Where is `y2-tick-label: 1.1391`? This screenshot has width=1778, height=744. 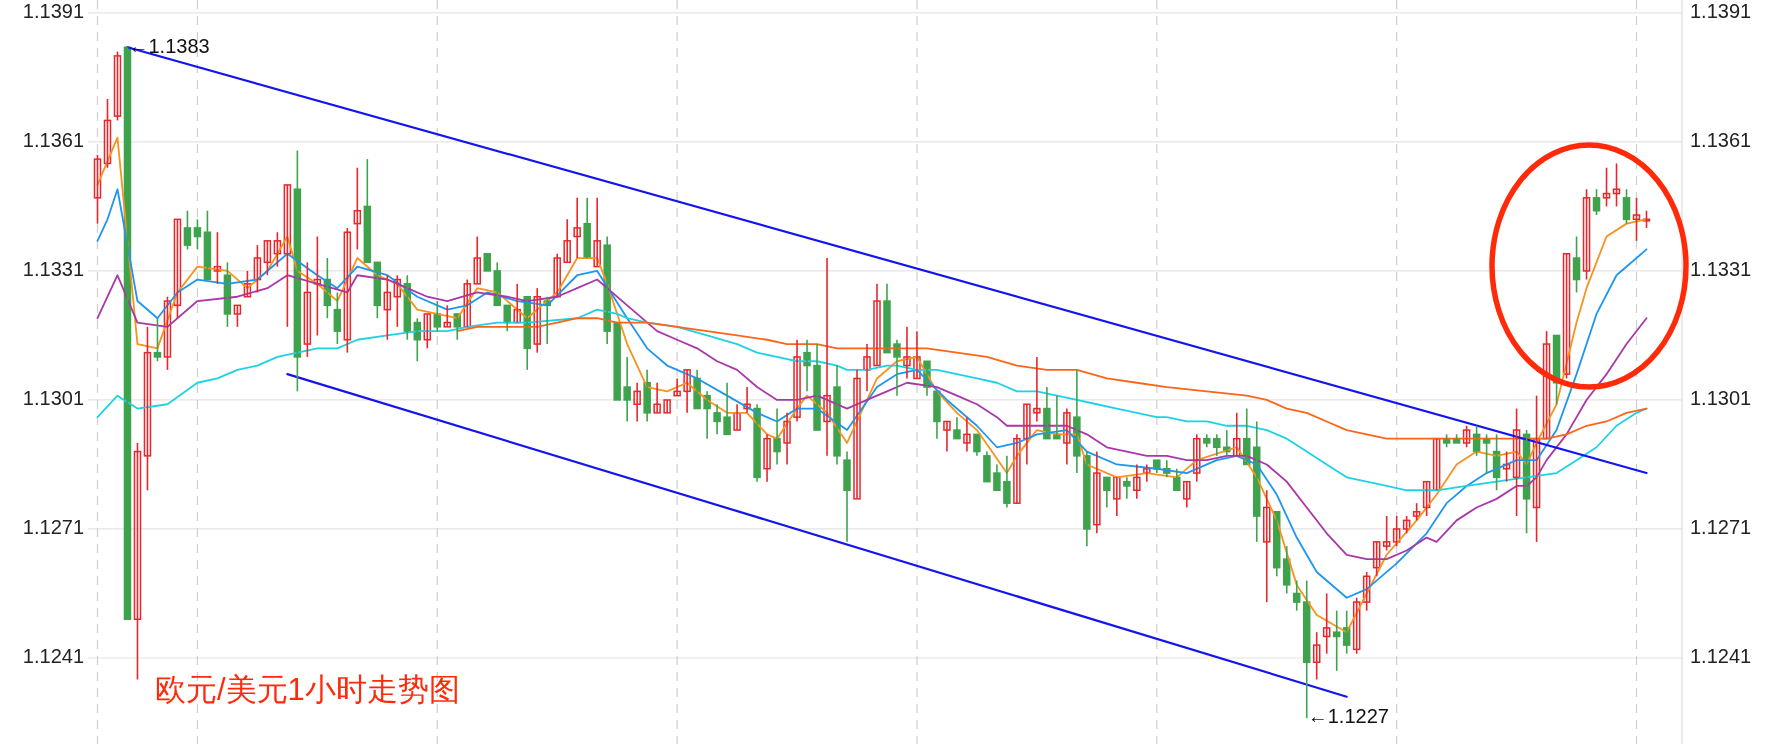
y2-tick-label: 1.1391 is located at coordinates (1721, 11).